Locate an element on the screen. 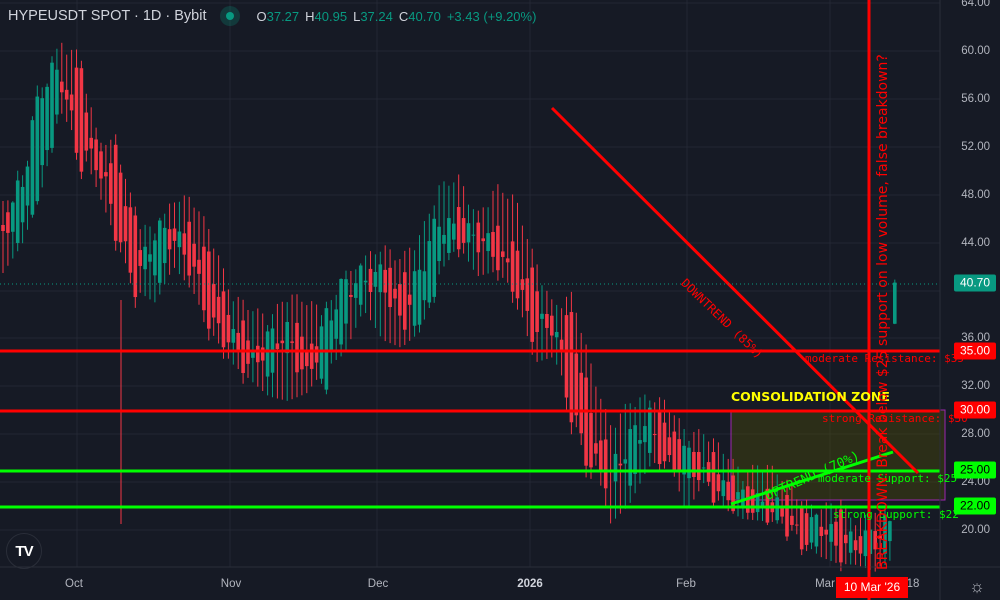  price-tick: 32.00 is located at coordinates (975, 386).